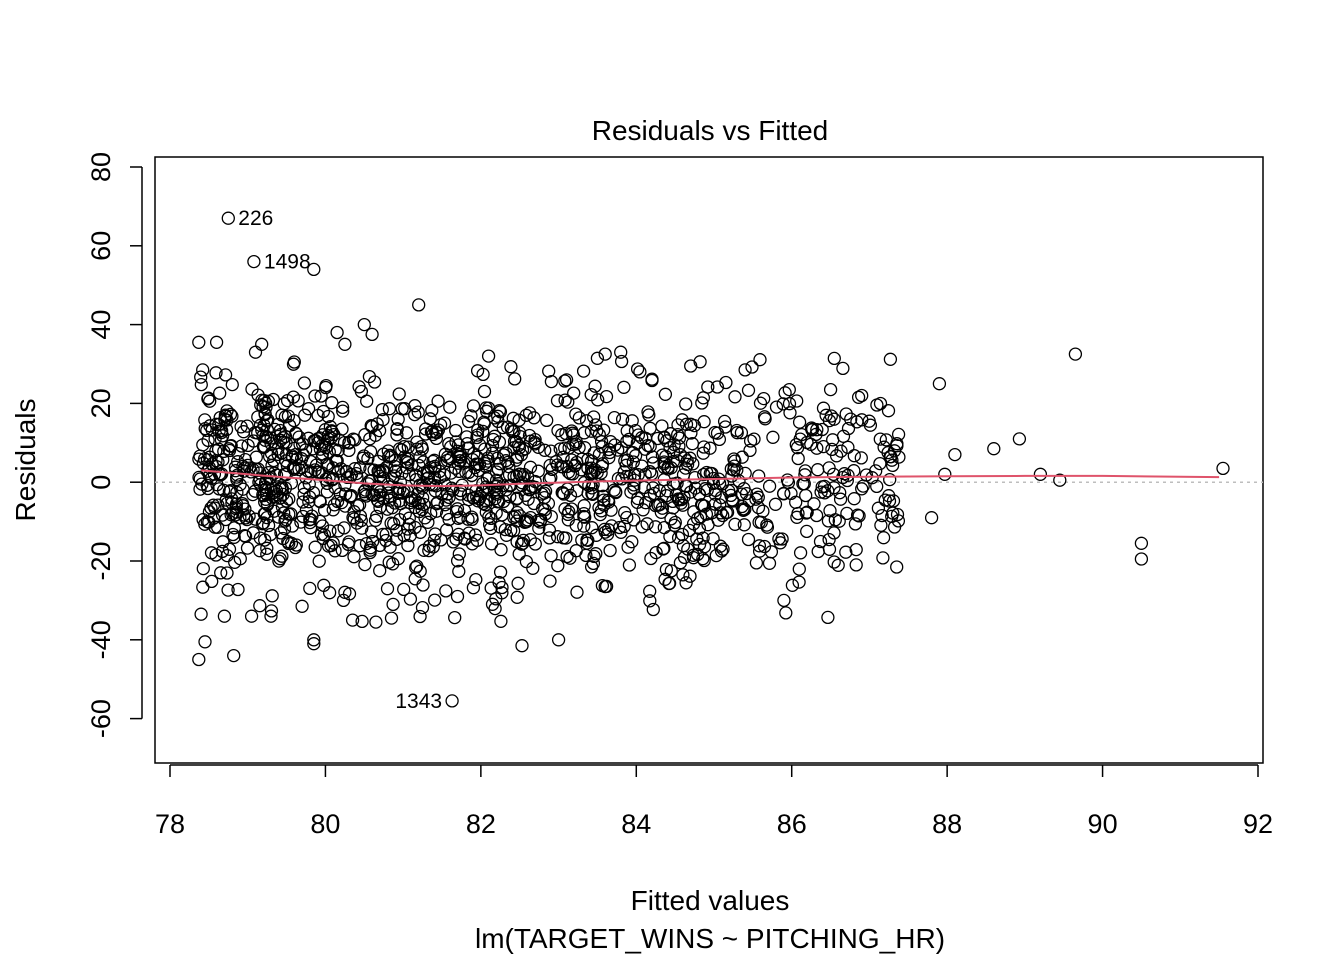  I want to click on x-axis-label: Fitted values, so click(710, 900).